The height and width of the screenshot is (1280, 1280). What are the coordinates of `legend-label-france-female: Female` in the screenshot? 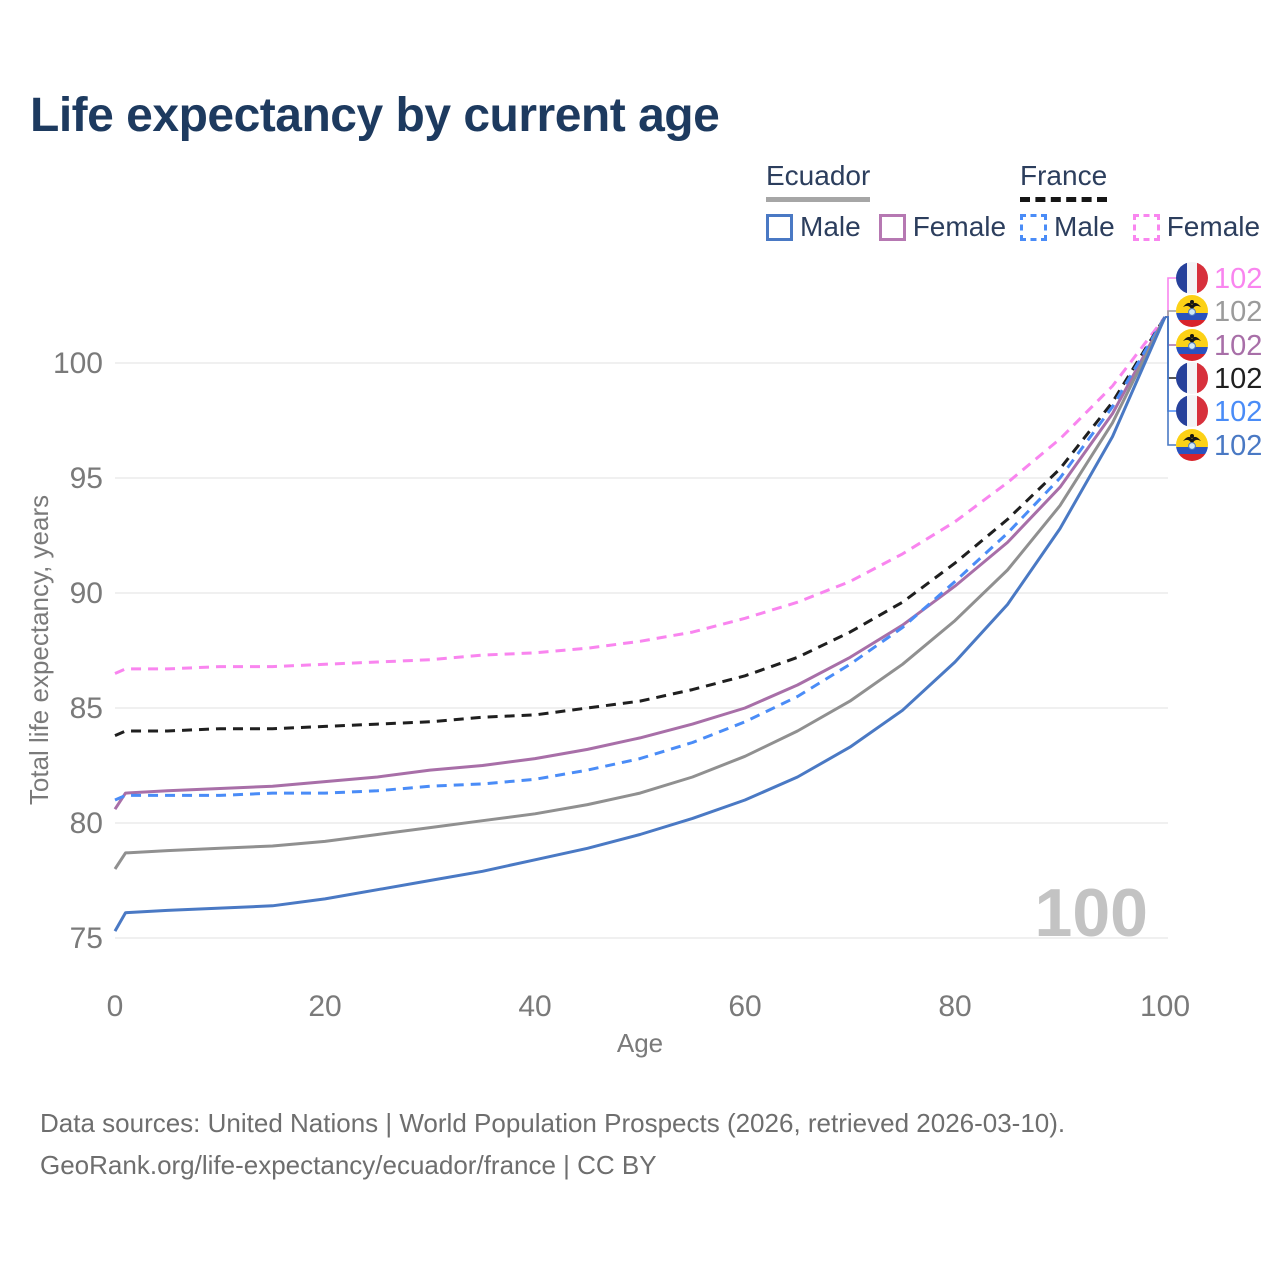 It's located at (1213, 226).